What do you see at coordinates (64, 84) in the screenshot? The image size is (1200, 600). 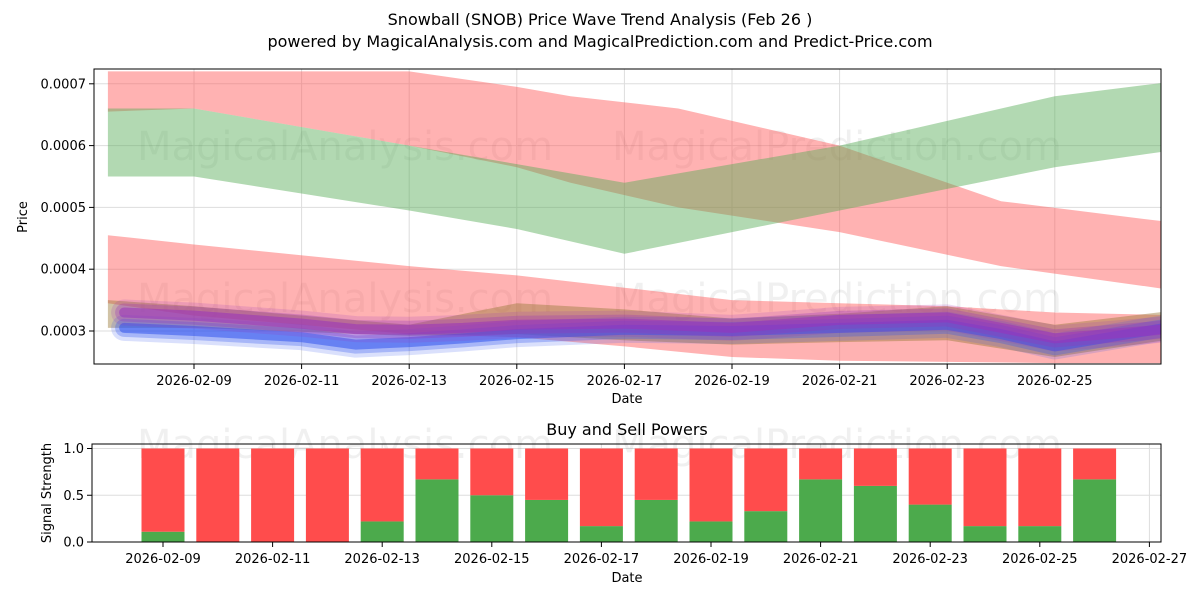 I see `top-y-tick-label: 0.0007` at bounding box center [64, 84].